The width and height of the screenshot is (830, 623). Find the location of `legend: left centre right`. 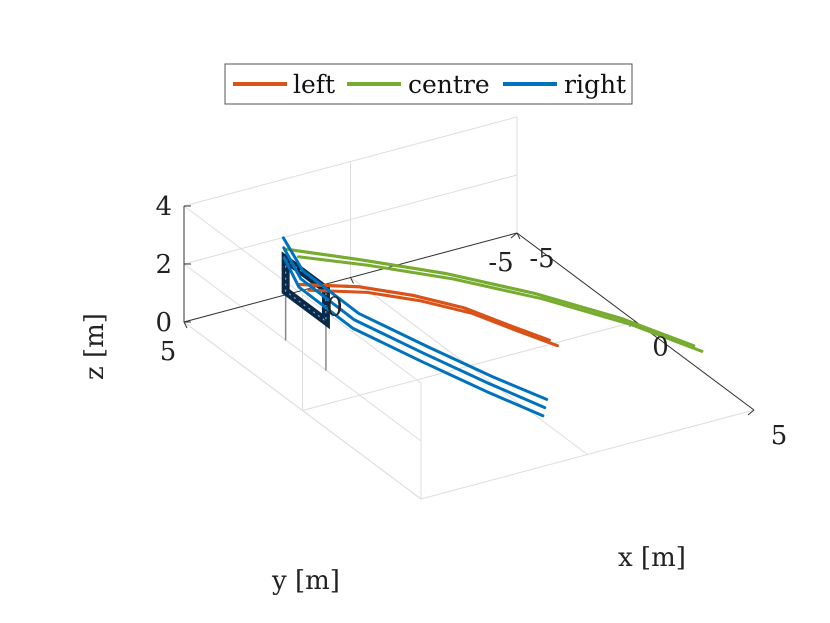

legend: left centre right is located at coordinates (428, 84).